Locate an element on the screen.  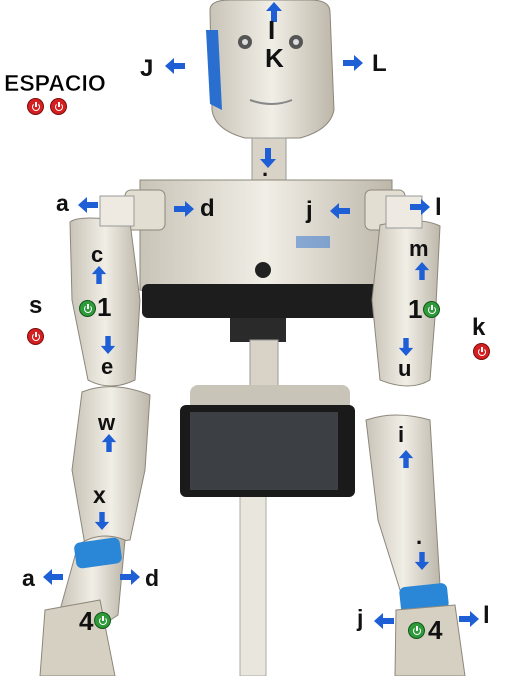
space-key-label: ESPACIO is located at coordinates (55, 83).